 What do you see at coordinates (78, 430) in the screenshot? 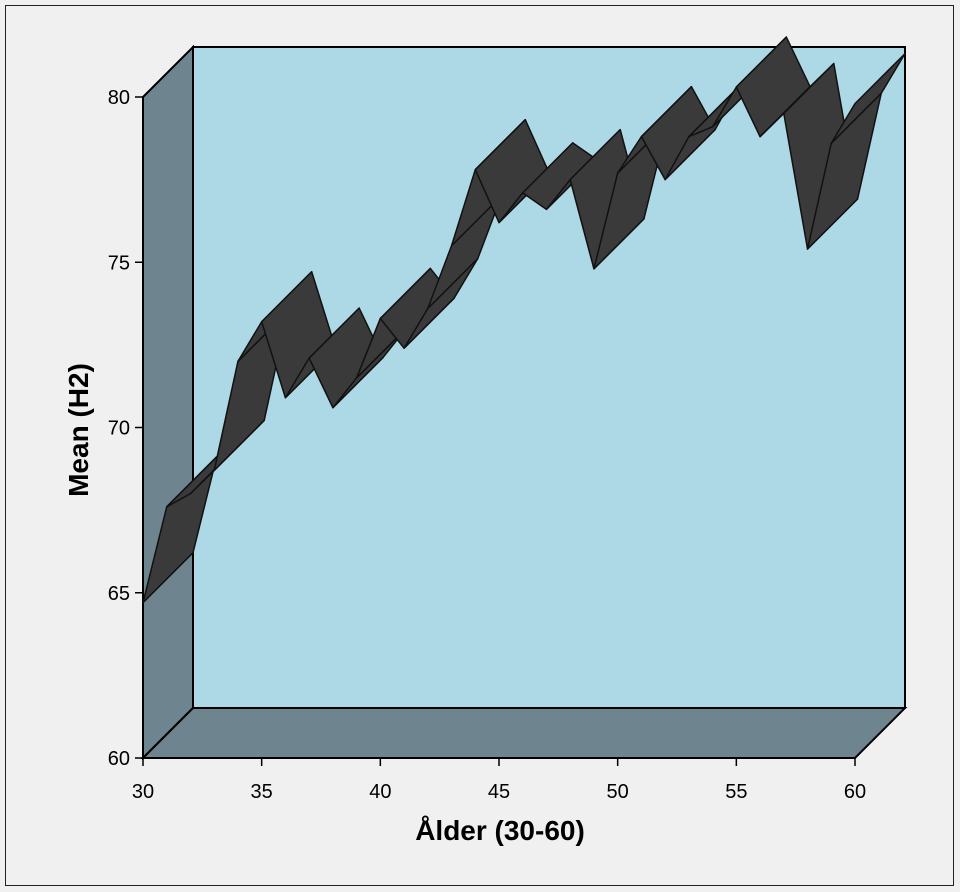
I see `y-axis-title: Mean (H2)` at bounding box center [78, 430].